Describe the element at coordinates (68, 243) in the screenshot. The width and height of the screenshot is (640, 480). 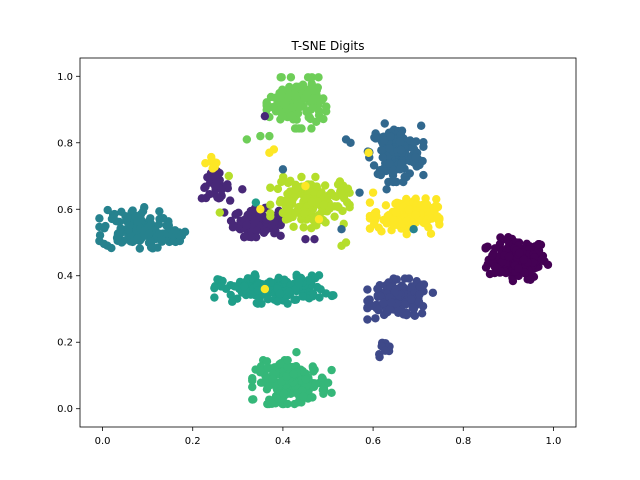
I see `y-axis: 0.0 0.2 0.4 0.6 0.8 1.0` at that location.